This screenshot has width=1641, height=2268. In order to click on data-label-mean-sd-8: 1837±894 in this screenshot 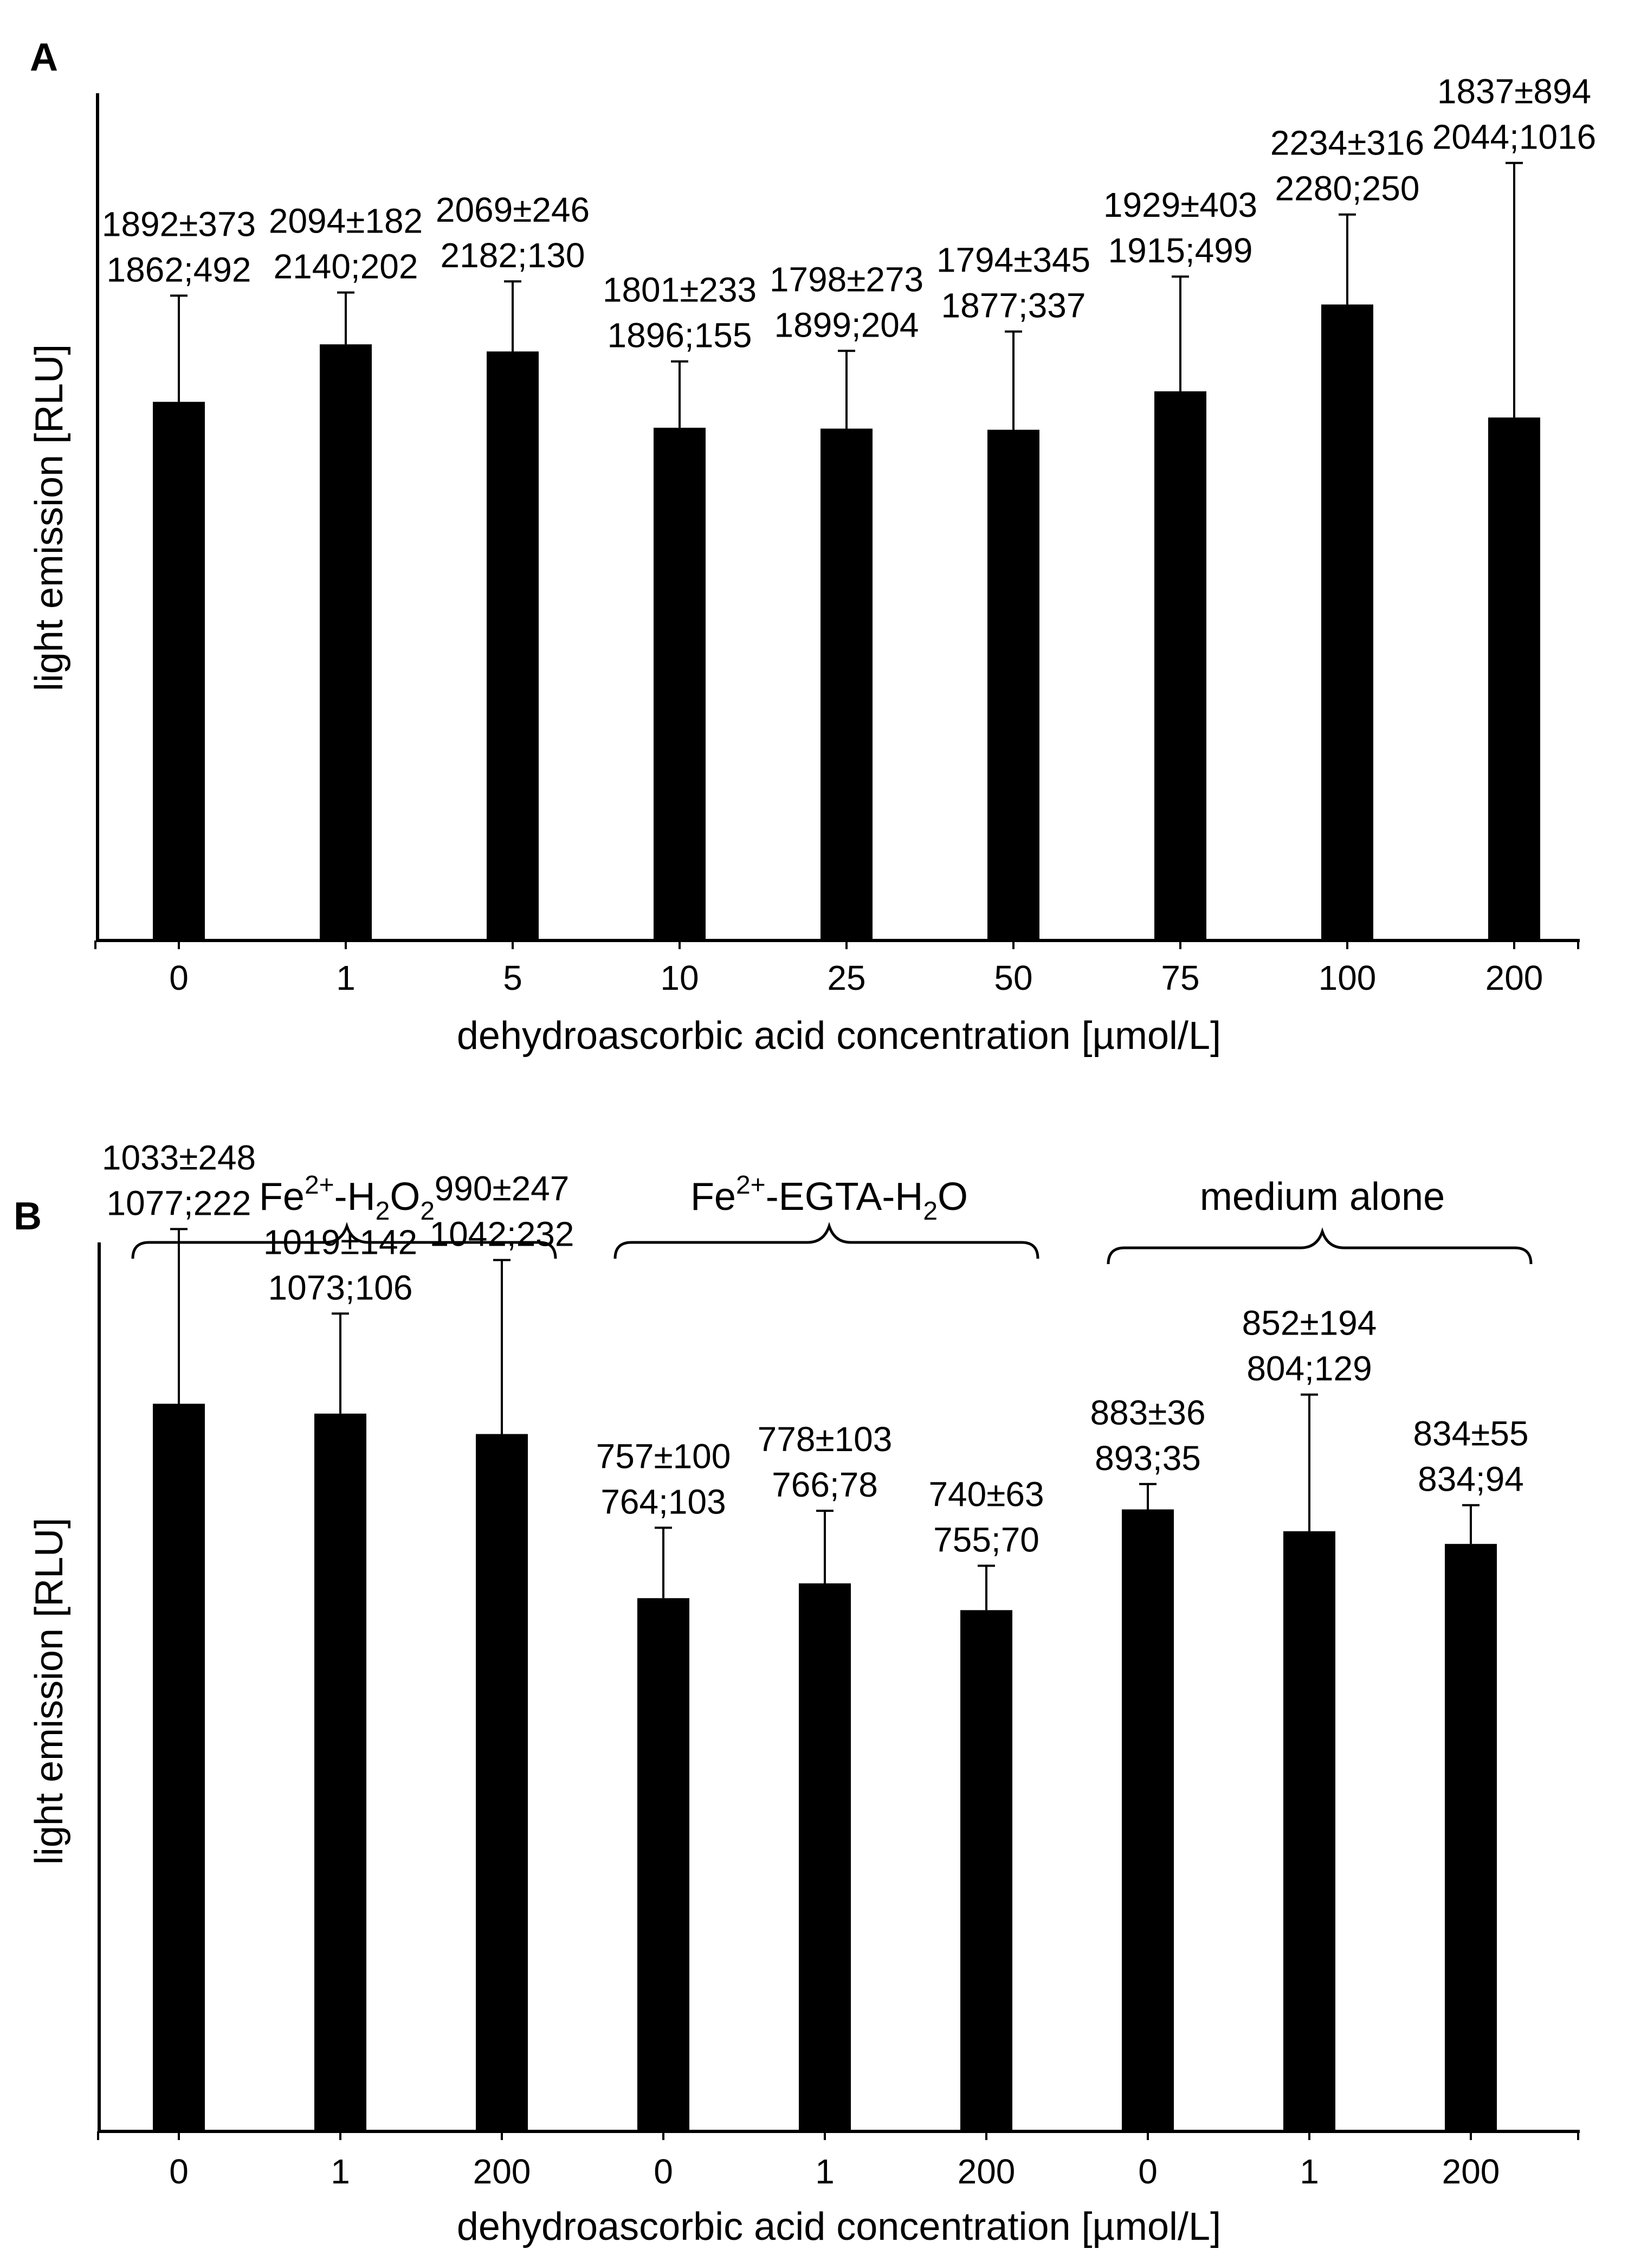, I will do `click(1514, 91)`.